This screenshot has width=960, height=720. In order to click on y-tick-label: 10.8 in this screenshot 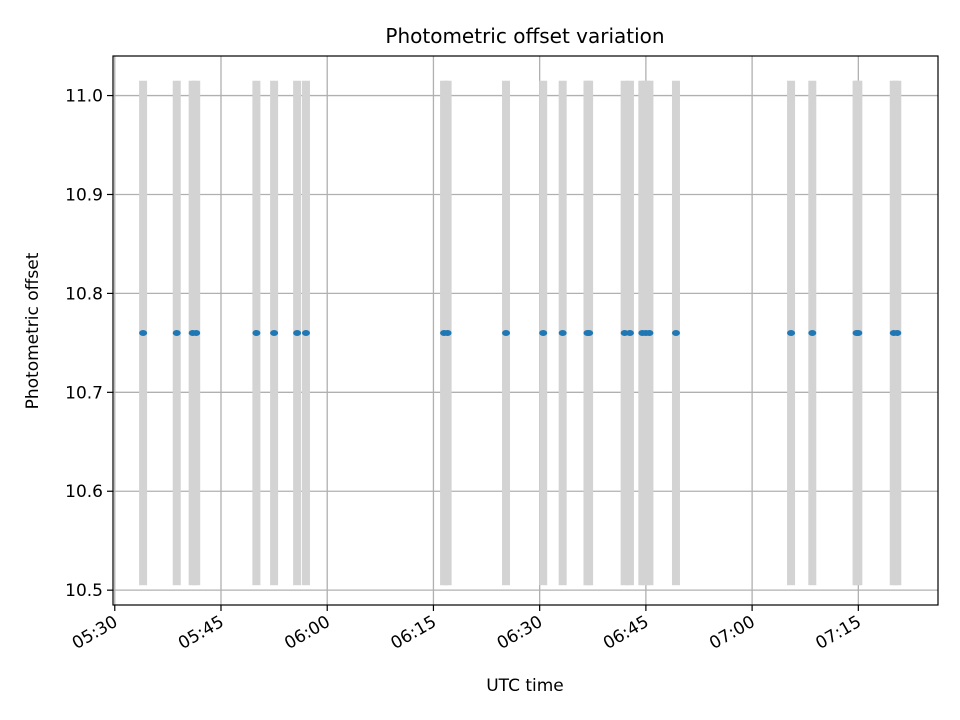, I will do `click(84, 294)`.